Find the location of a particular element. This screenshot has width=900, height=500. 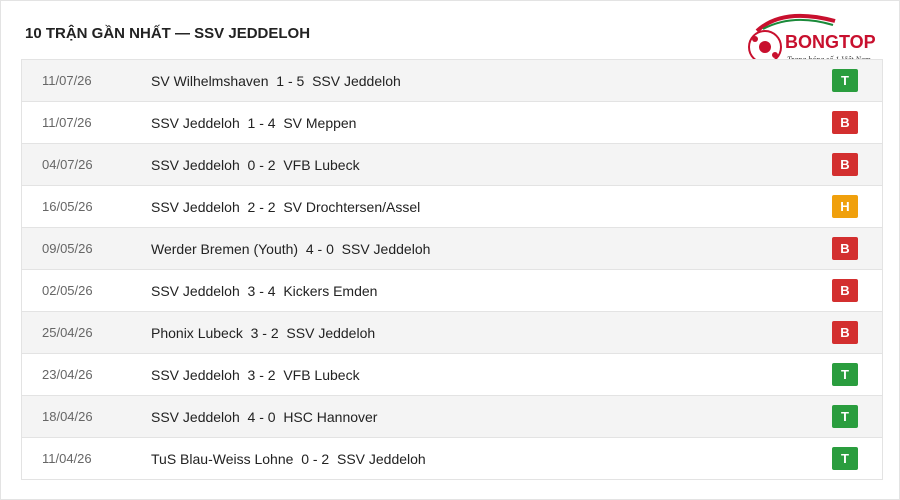

away-team: HSC Hannover is located at coordinates (330, 417).